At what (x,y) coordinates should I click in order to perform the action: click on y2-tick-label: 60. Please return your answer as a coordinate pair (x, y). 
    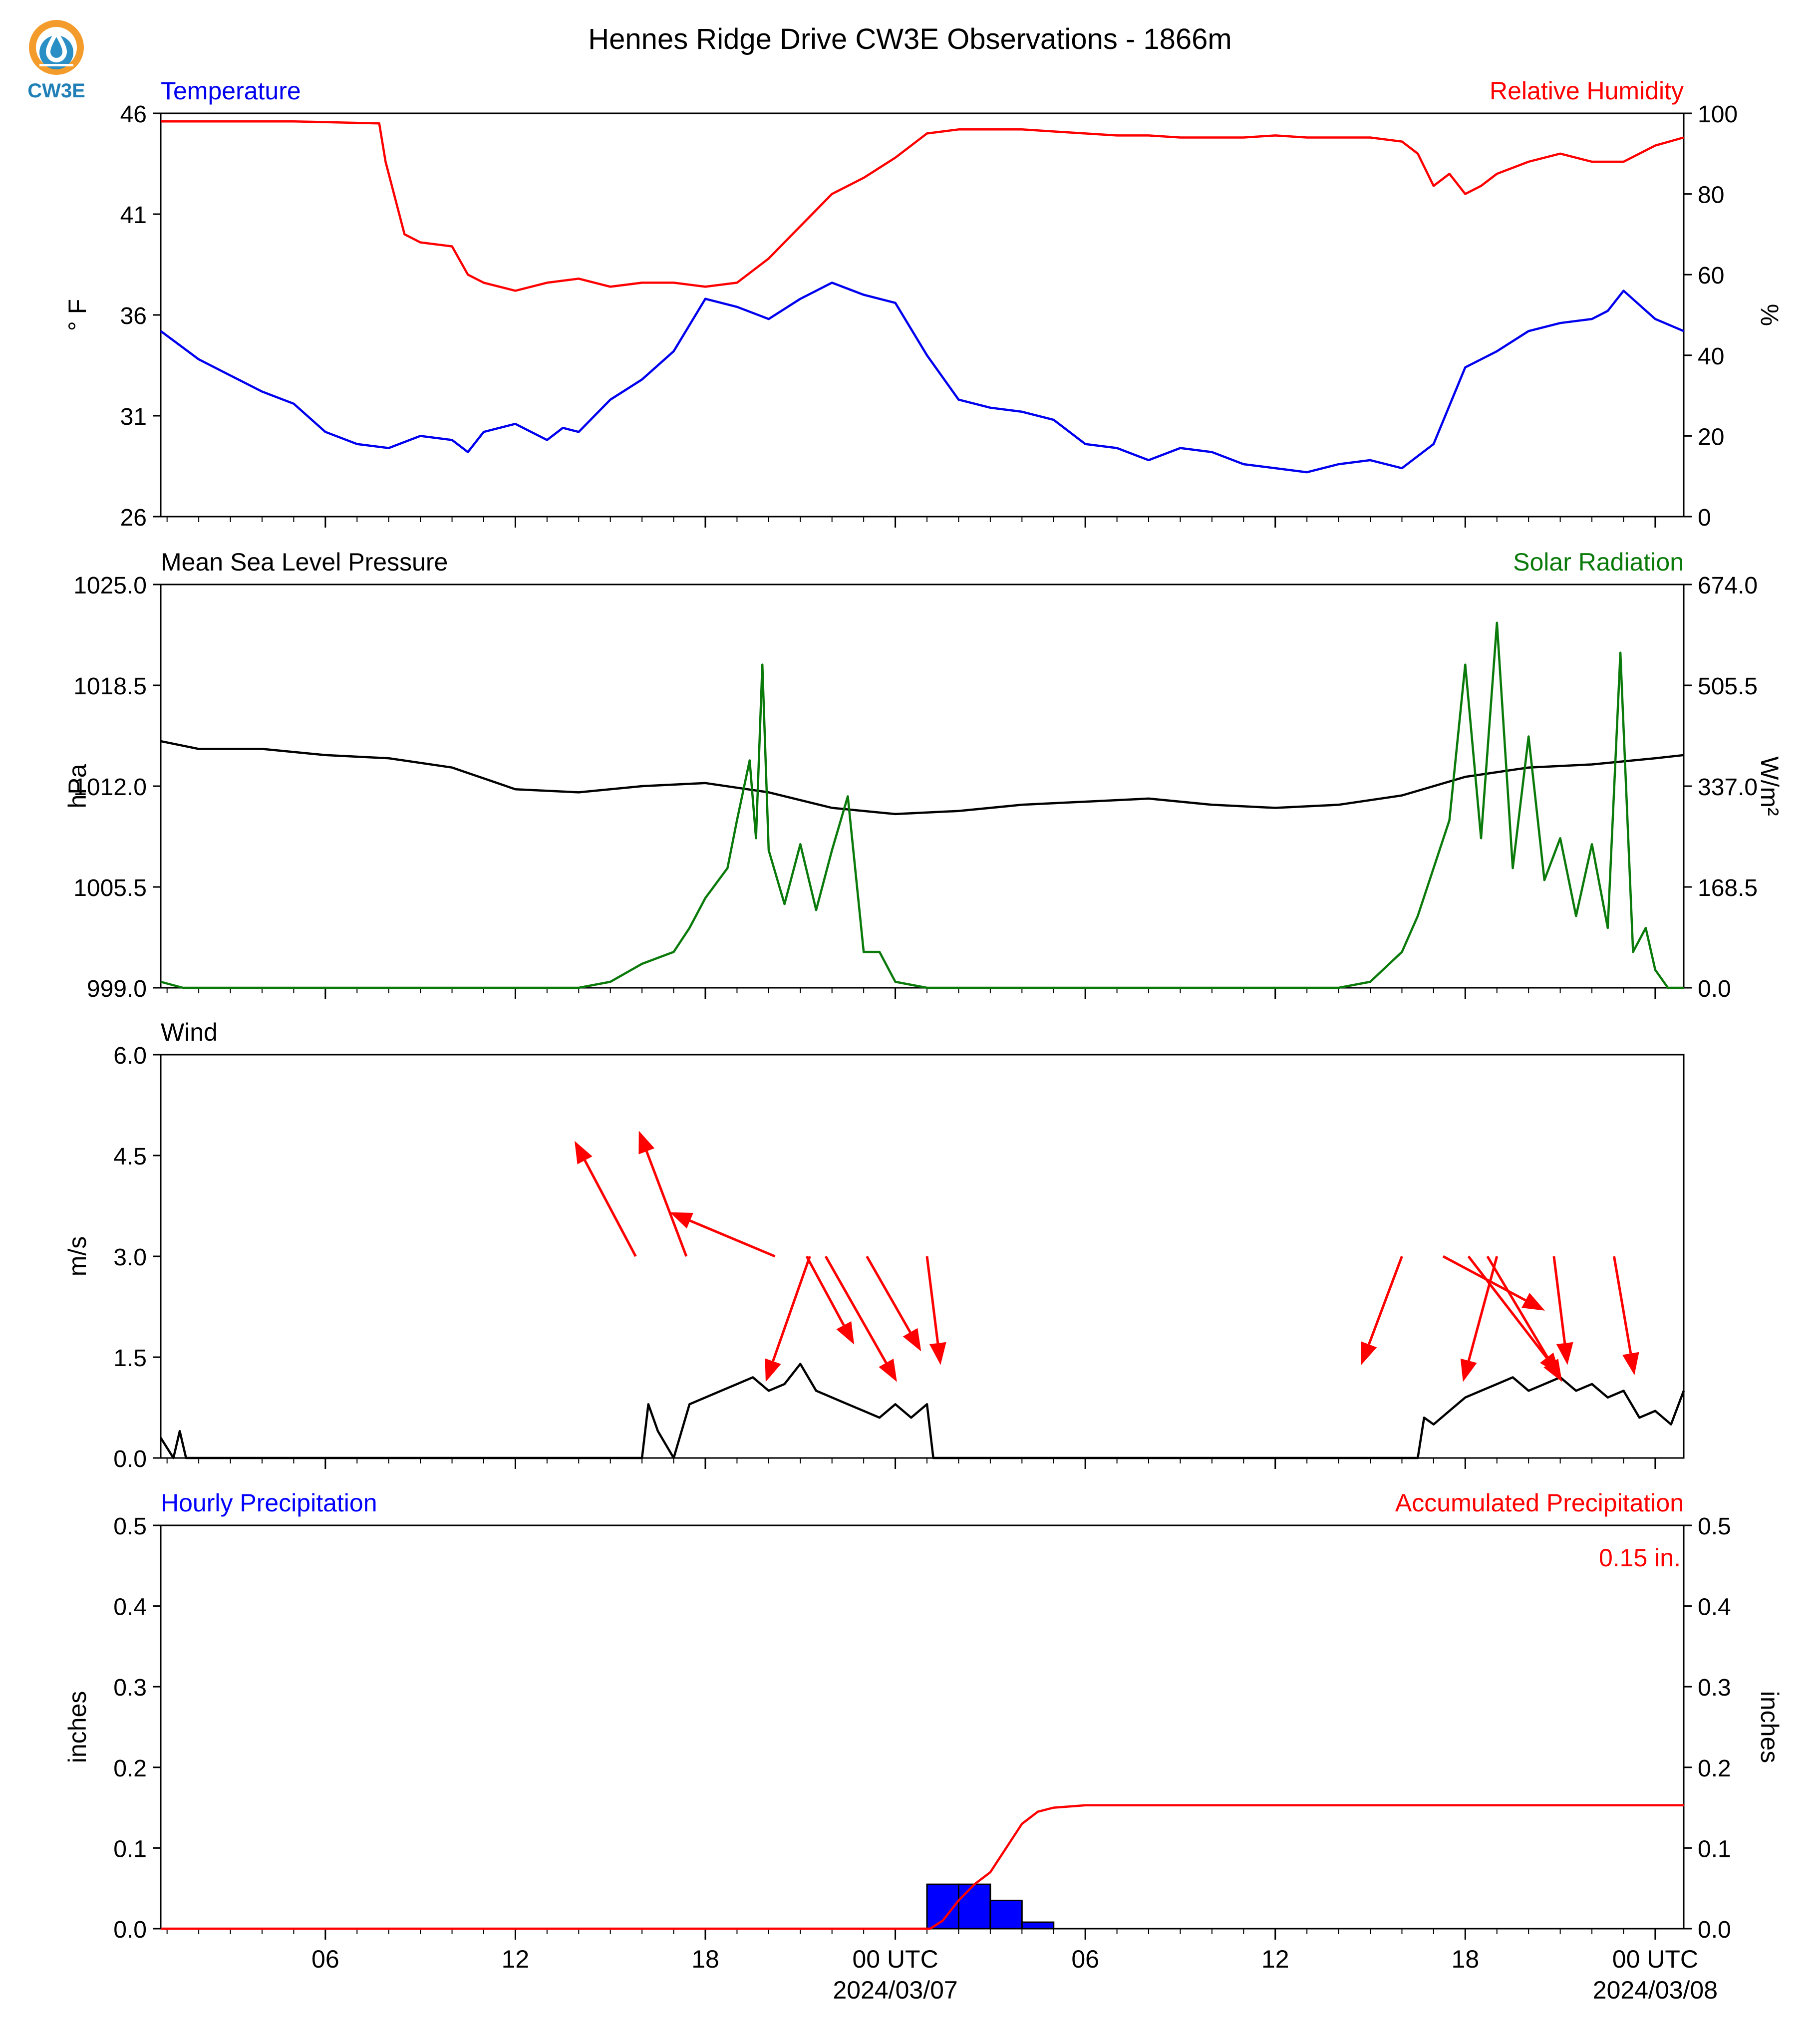
    Looking at the image, I should click on (1711, 276).